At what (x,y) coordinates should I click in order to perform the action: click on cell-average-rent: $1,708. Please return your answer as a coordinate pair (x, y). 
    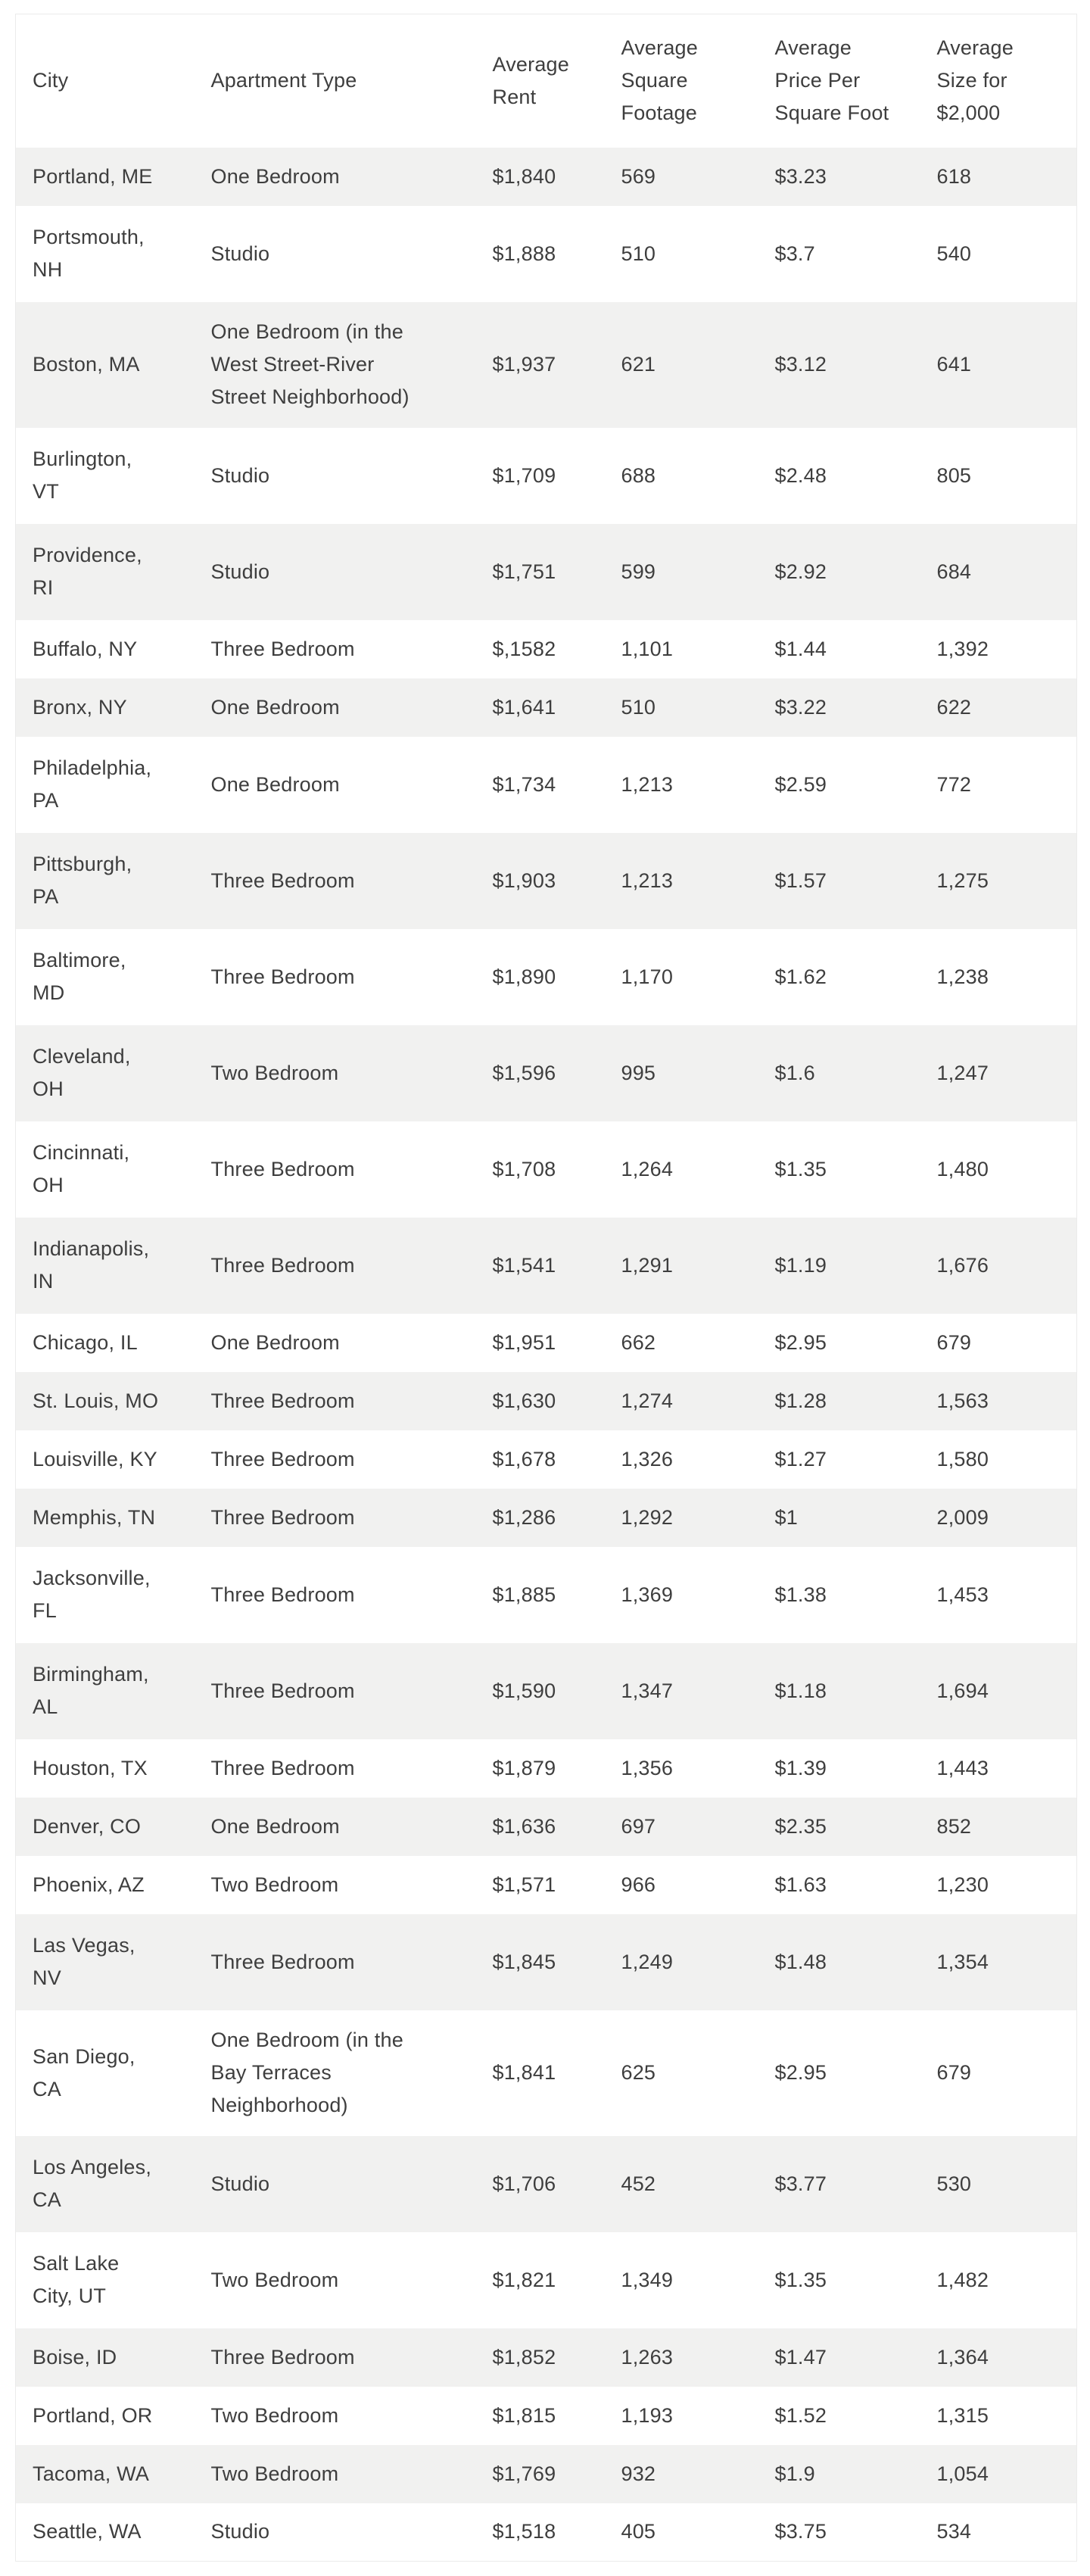
    Looking at the image, I should click on (524, 1168).